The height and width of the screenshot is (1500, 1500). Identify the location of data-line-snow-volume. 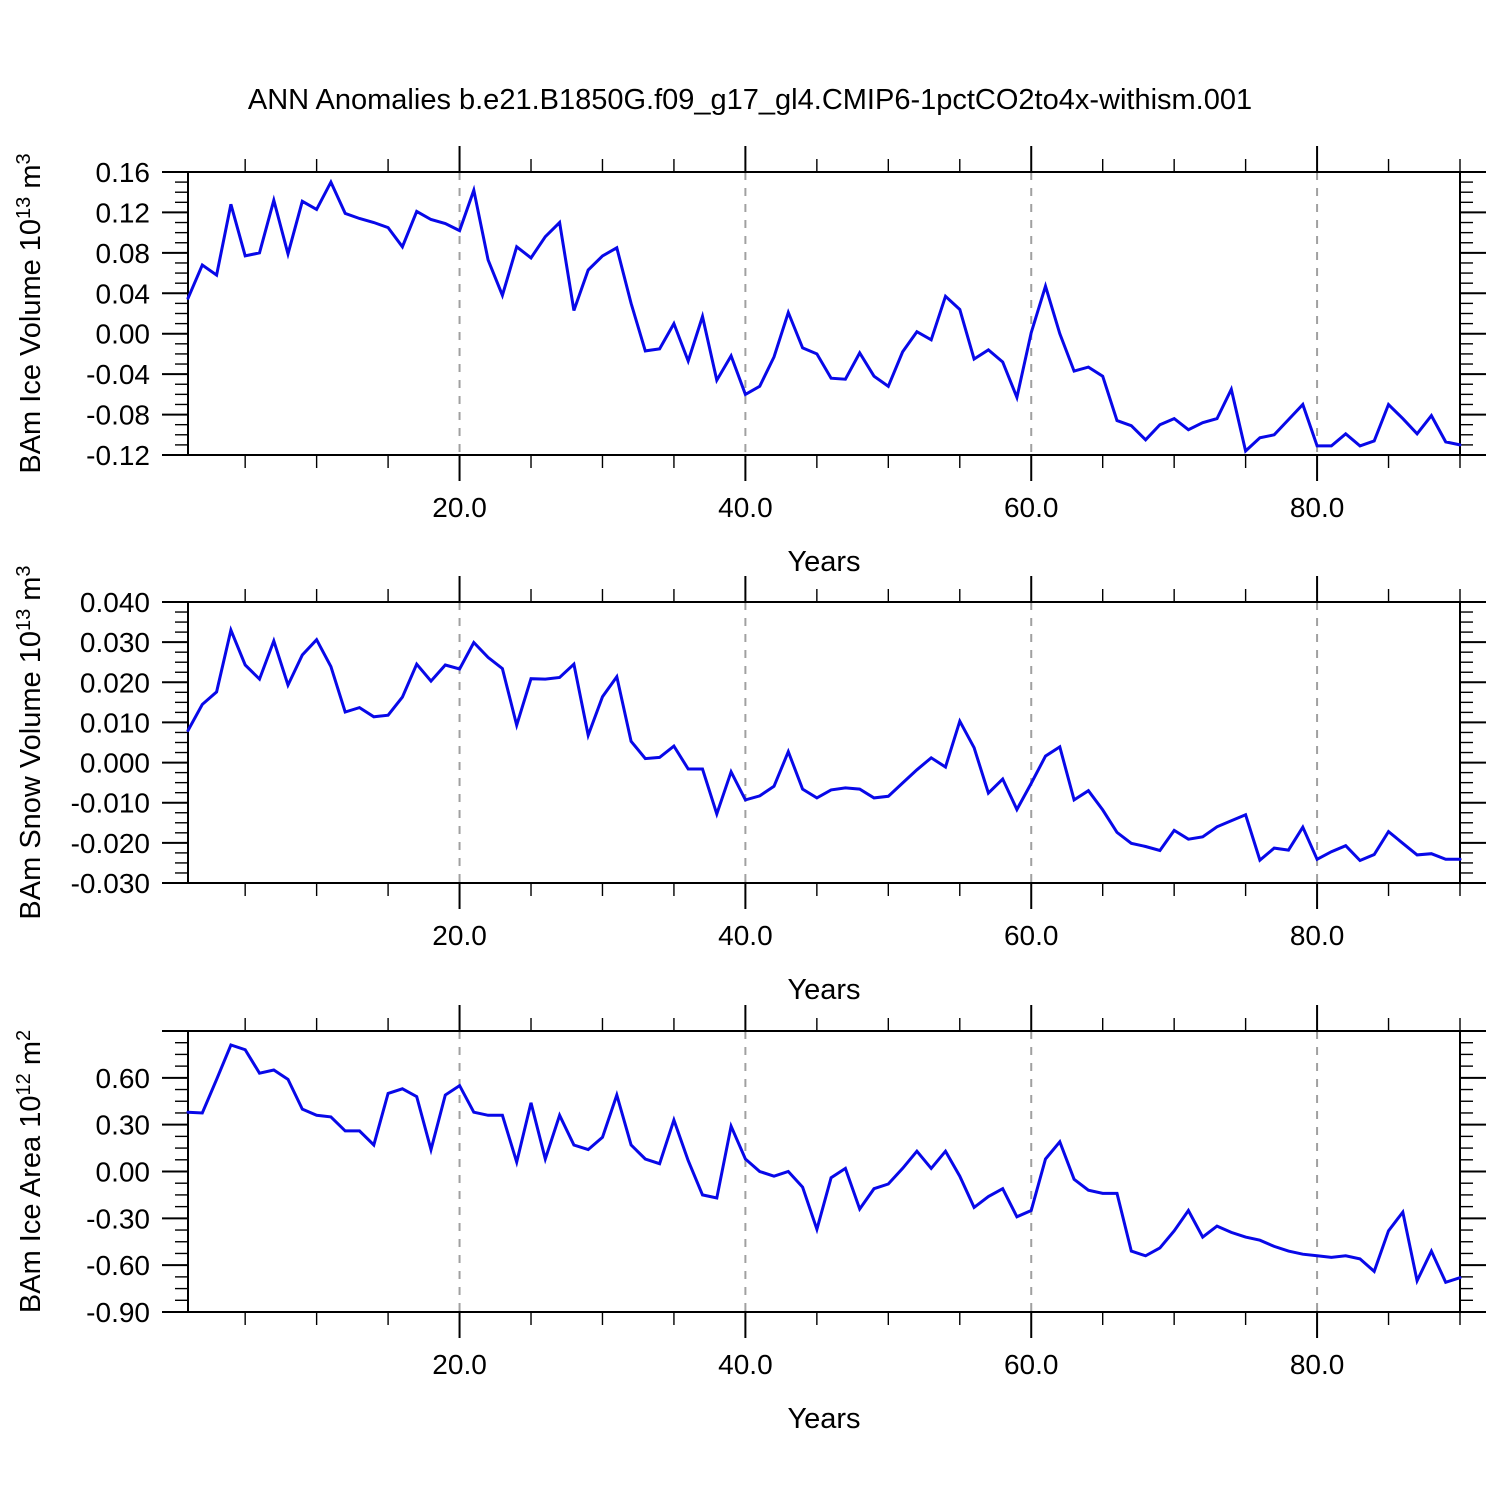
(824, 744).